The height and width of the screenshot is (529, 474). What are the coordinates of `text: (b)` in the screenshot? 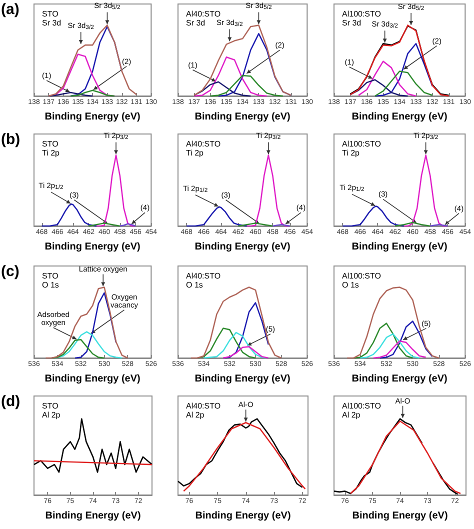 It's located at (10, 139).